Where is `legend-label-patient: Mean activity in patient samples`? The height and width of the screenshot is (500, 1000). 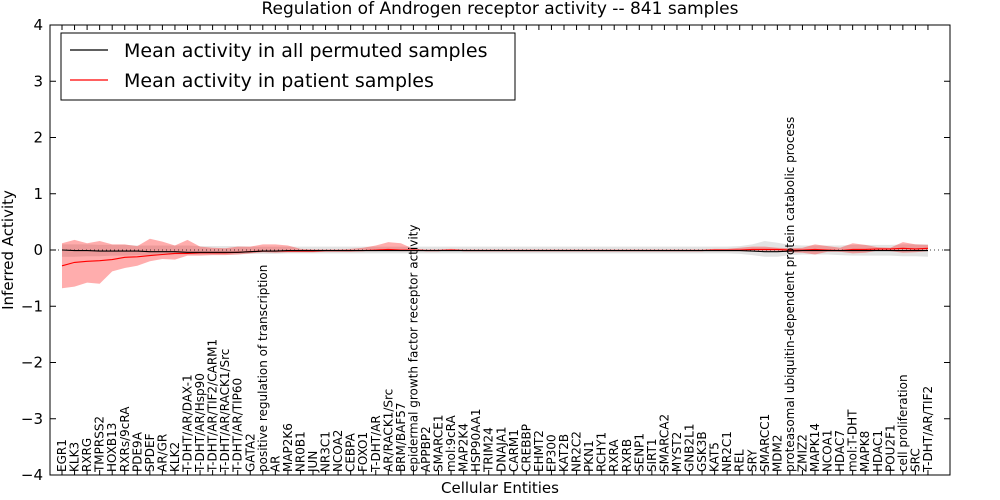
legend-label-patient: Mean activity in patient samples is located at coordinates (279, 81).